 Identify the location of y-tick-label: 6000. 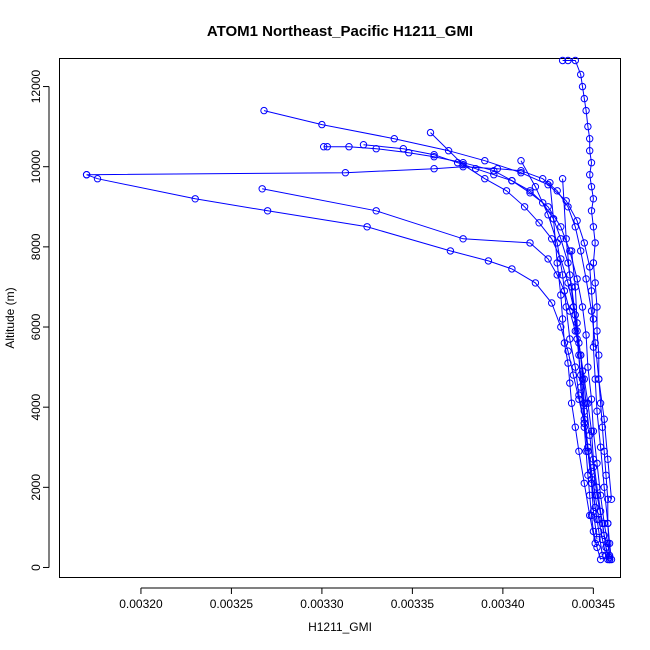
(36, 326).